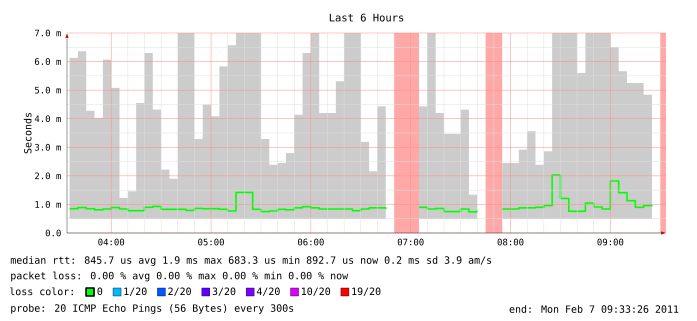  I want to click on text: packet loss: 0.00 % avg 0.00 % max 0.00 % min 0.00 % now, so click(179, 277).